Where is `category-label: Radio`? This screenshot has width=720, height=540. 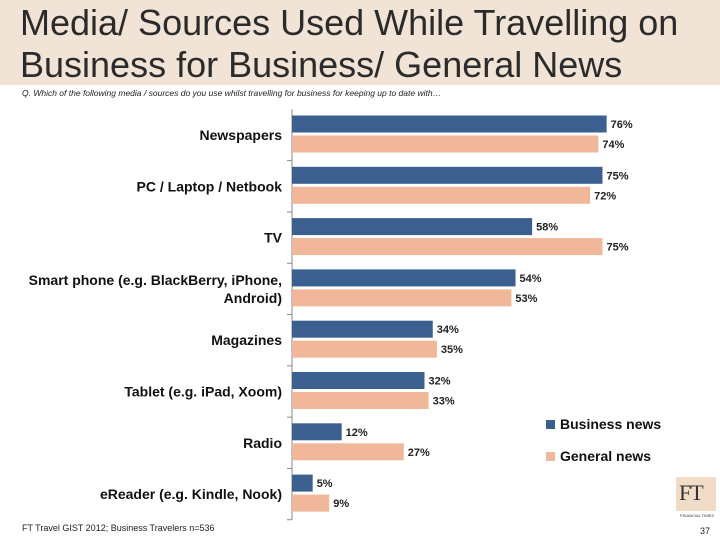 category-label: Radio is located at coordinates (262, 443).